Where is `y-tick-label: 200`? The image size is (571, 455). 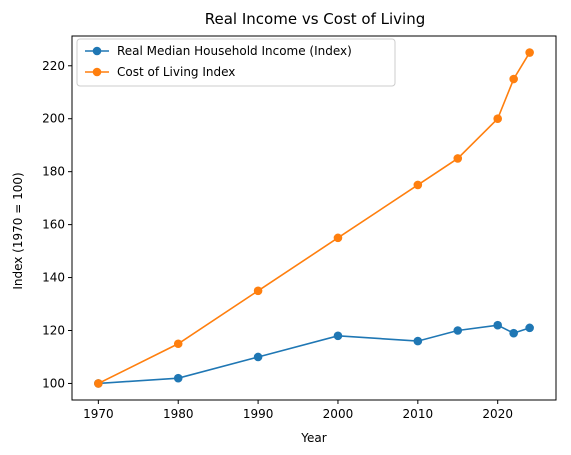 y-tick-label: 200 is located at coordinates (53, 119).